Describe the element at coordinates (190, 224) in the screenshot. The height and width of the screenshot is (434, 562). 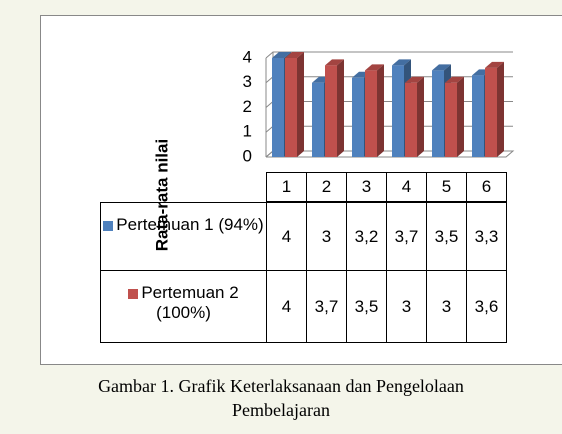
I see `cell-text: Pertemuan 1 (94%)` at that location.